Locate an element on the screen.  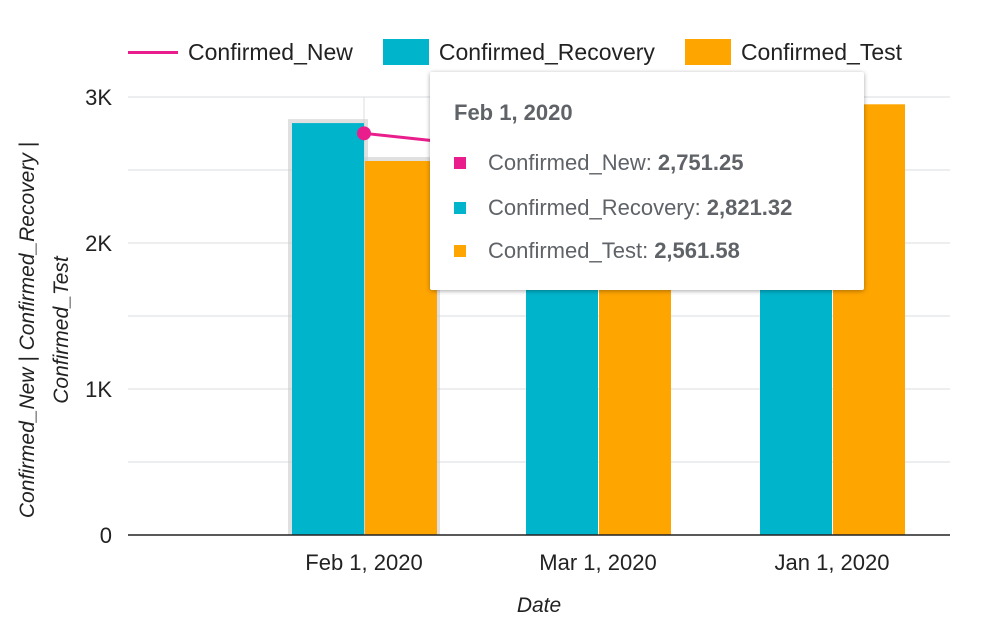
legend-item-confirmed-test: Confirmed_Test is located at coordinates (793, 52).